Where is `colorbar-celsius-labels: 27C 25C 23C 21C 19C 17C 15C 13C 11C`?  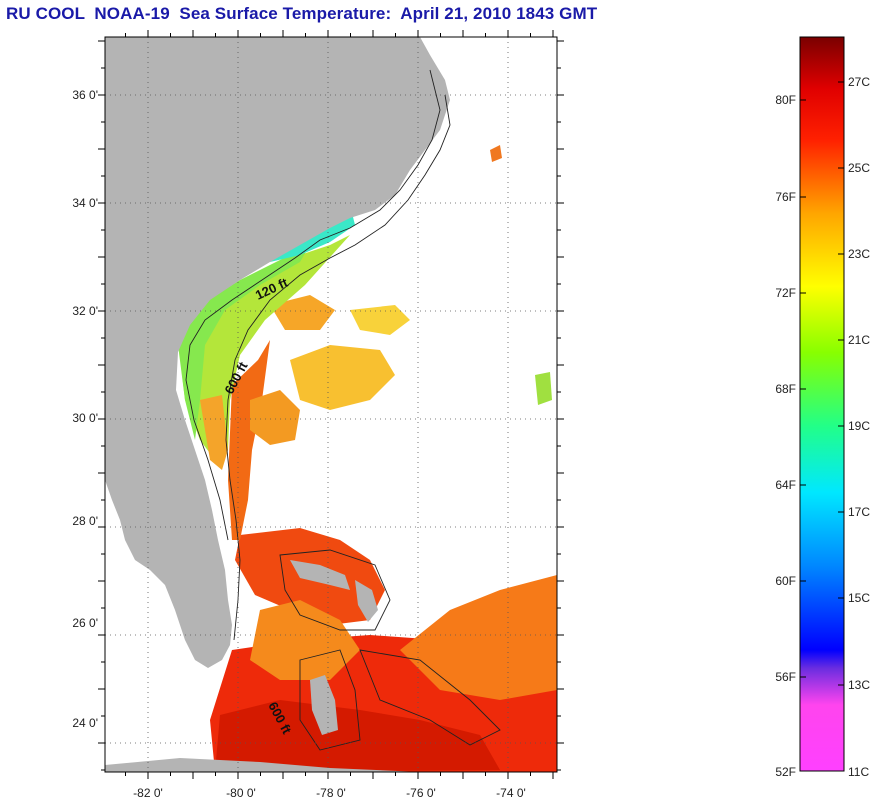 colorbar-celsius-labels: 27C 25C 23C 21C 19C 17C 15C 13C 11C is located at coordinates (859, 427).